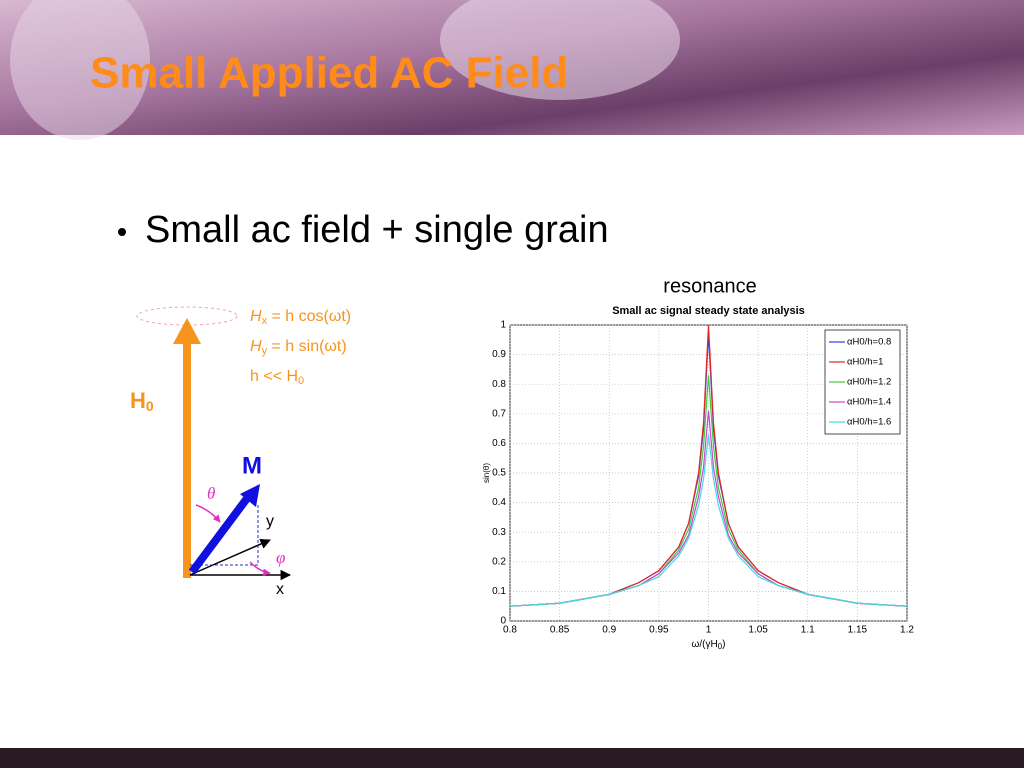  Describe the element at coordinates (858, 630) in the screenshot. I see `x-tick-label: 1.15` at that location.